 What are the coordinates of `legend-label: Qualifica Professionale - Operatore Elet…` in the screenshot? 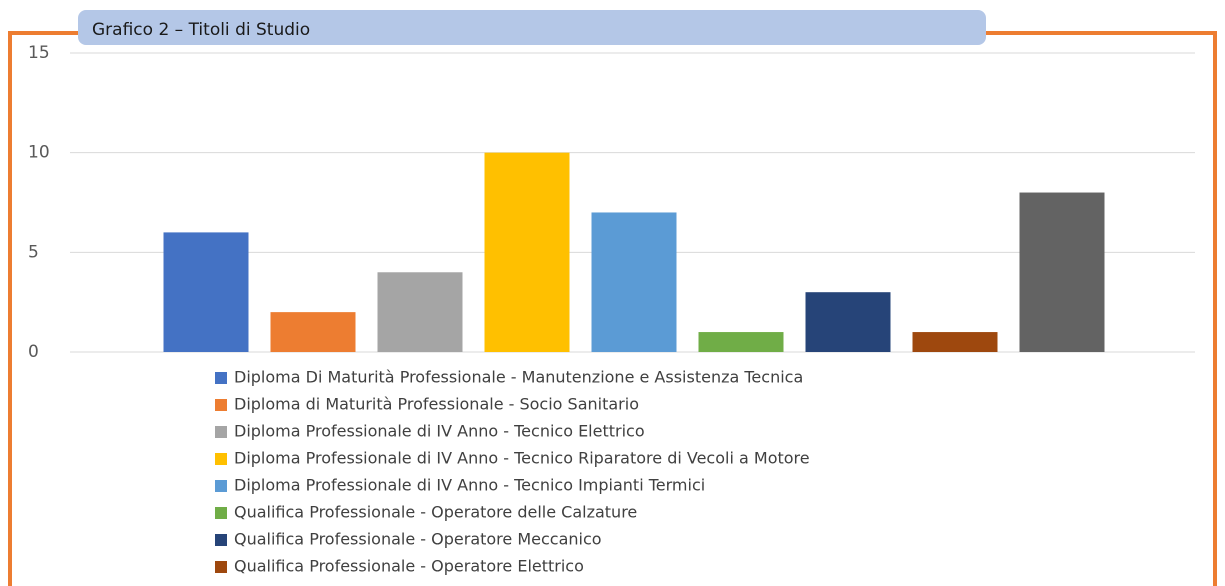 It's located at (409, 566).